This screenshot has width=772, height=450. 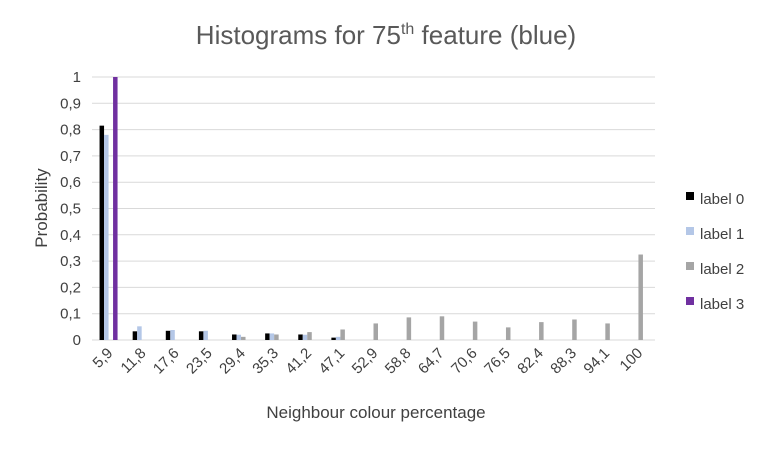 I want to click on chart-title: Histograms for 75th feature (blue), so click(x=386, y=35).